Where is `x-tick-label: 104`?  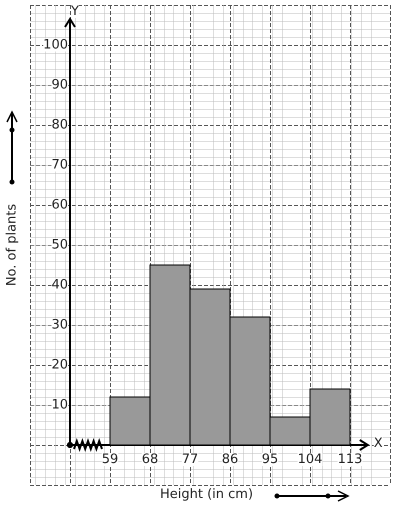 x-tick-label: 104 is located at coordinates (310, 459).